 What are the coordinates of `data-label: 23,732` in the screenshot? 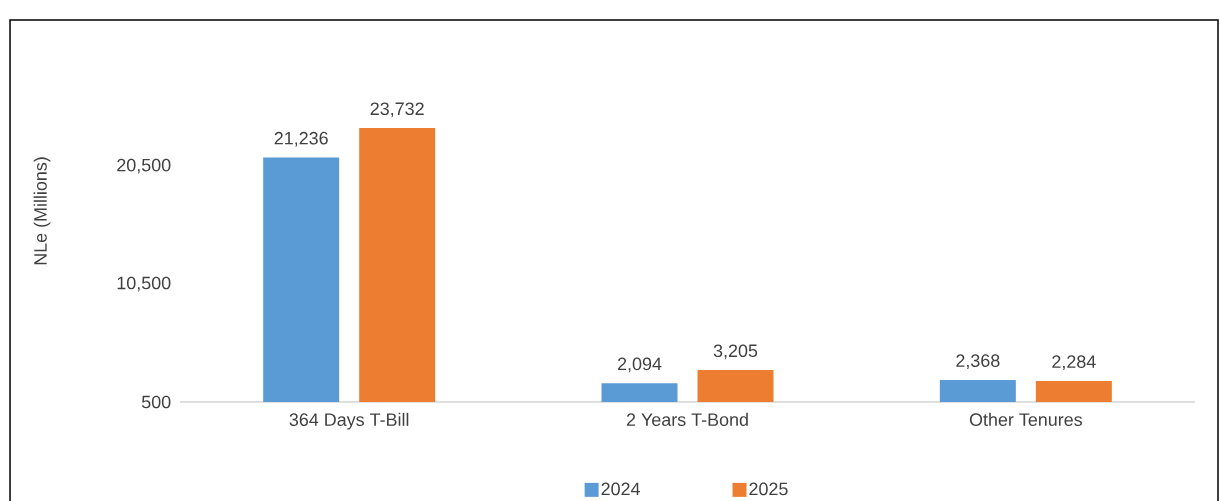 It's located at (397, 110).